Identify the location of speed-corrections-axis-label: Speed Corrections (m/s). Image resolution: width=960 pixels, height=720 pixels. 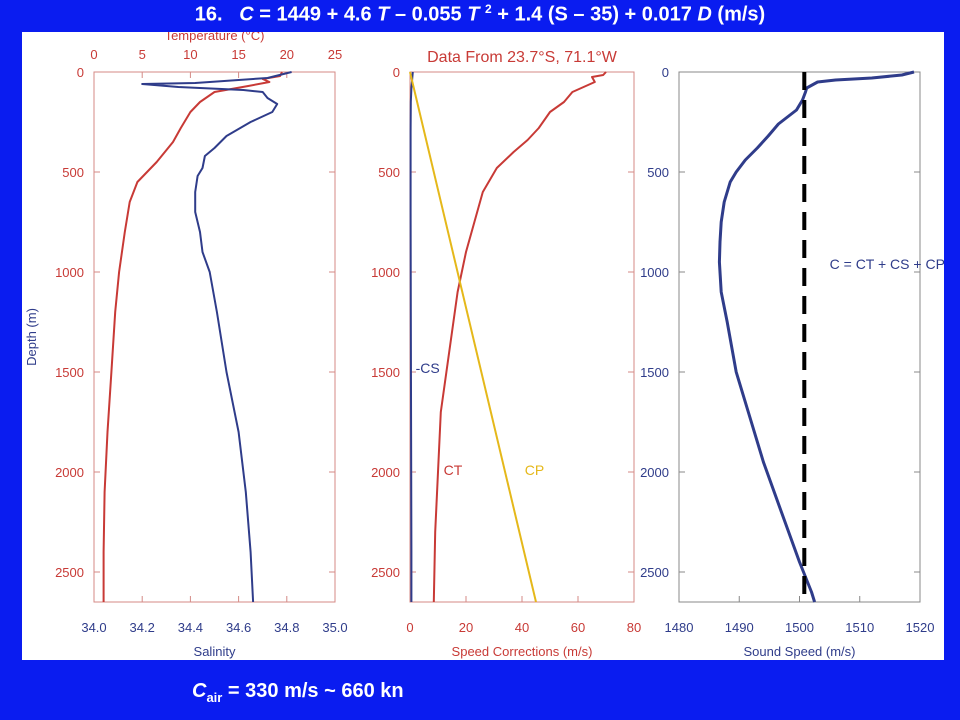
(522, 651).